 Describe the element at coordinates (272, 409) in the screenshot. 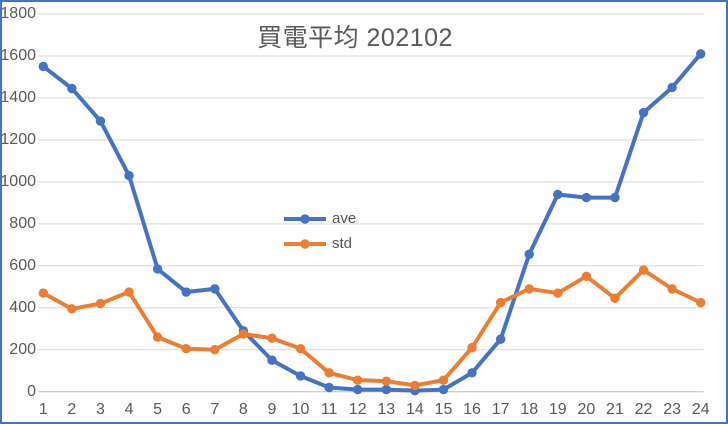

I see `x-tick-label: 9` at that location.